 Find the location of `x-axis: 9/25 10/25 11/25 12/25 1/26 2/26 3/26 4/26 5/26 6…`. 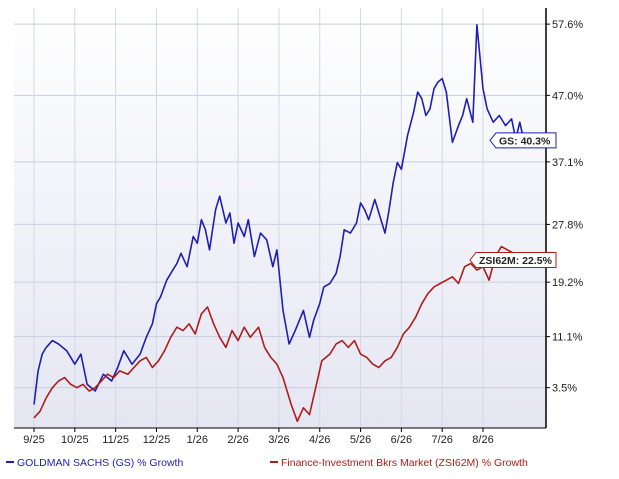

x-axis: 9/25 10/25 11/25 12/25 1/26 2/26 3/26 4/26 5/26 6… is located at coordinates (258, 437).